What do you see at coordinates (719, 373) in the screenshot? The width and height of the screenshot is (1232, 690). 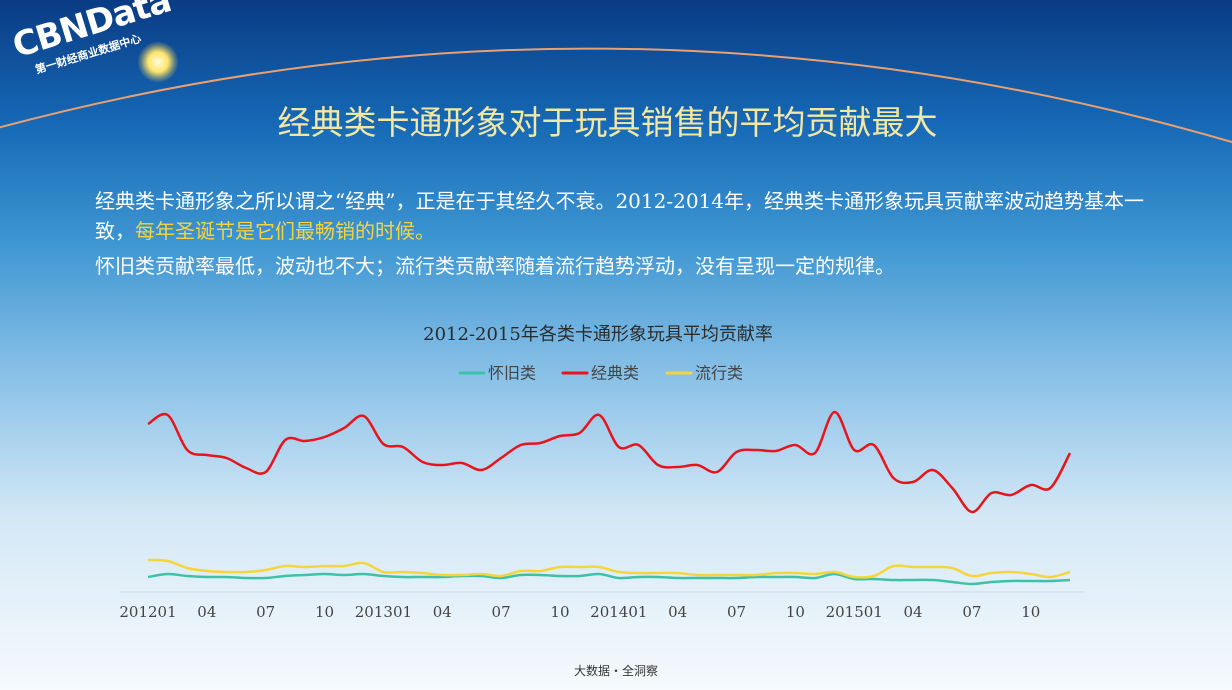 I see `legend-label: 流行类` at bounding box center [719, 373].